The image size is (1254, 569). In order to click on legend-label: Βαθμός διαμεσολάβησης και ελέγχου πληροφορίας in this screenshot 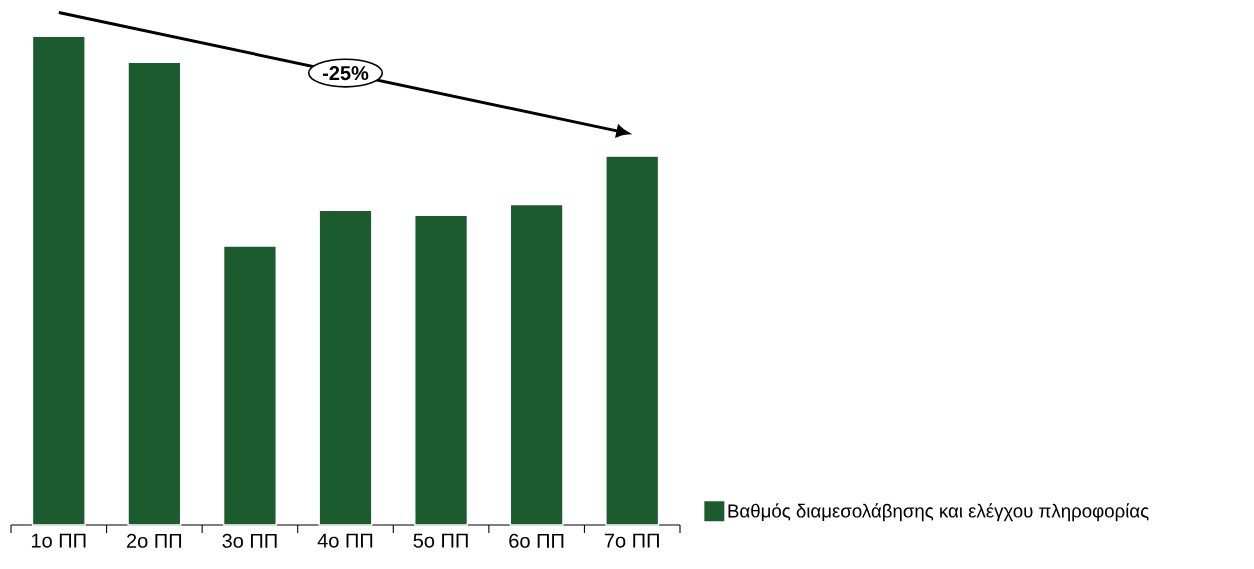, I will do `click(938, 512)`.